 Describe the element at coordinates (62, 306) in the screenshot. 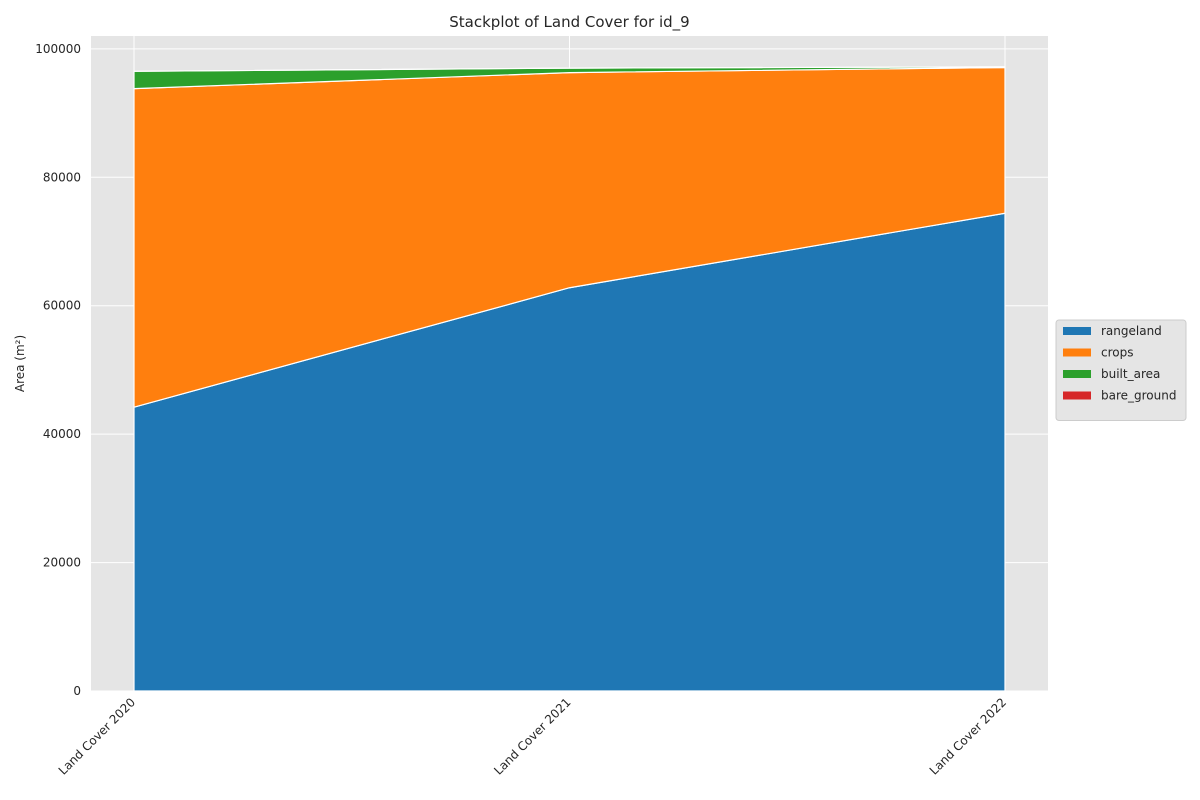

I see `y-tick-label: 60000` at that location.